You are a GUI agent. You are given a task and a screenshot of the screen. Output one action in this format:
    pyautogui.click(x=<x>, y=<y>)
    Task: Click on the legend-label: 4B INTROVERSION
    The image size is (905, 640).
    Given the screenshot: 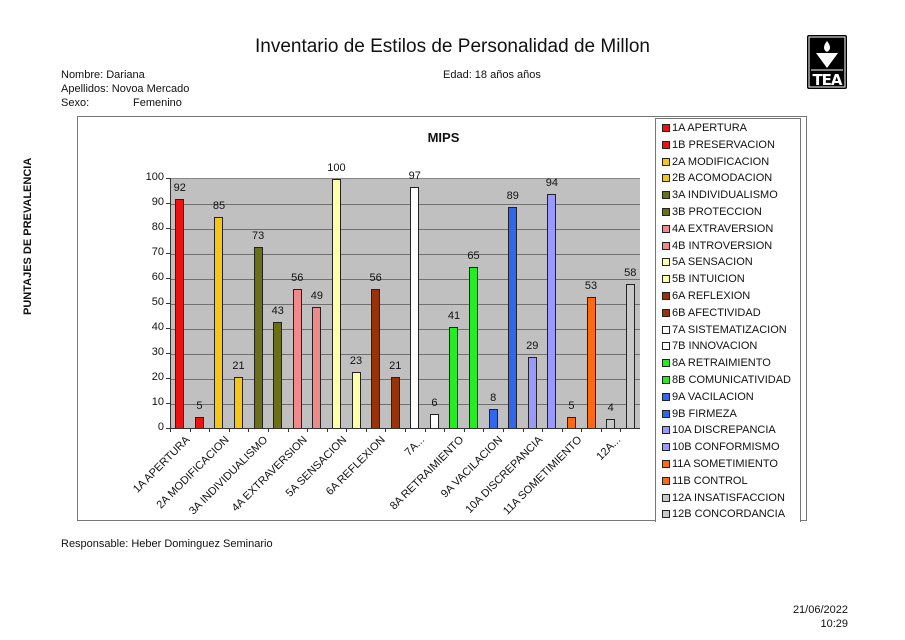 What is the action you would take?
    pyautogui.click(x=722, y=245)
    